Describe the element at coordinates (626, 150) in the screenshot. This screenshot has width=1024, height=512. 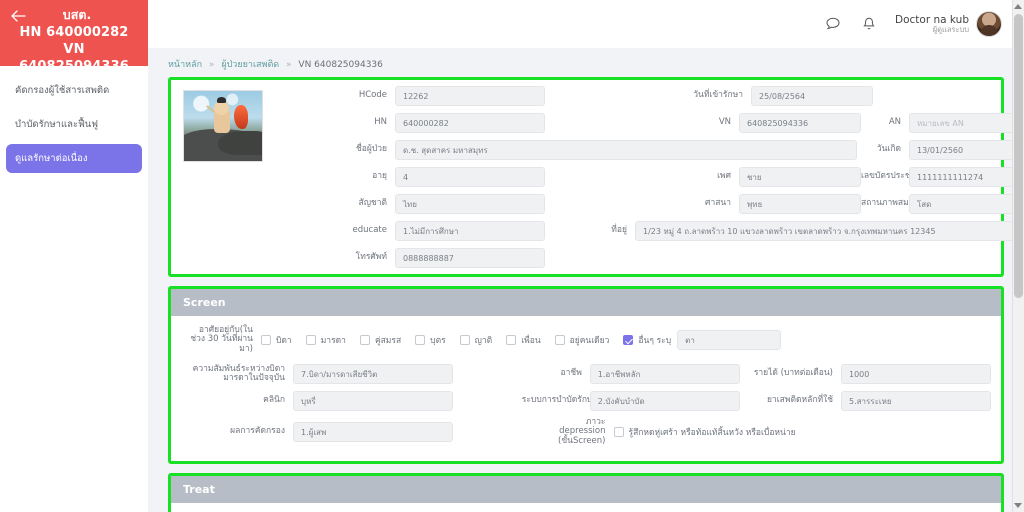
I see `patient-name-field: ด.ช. สุดสาคร มหาสมุทร` at that location.